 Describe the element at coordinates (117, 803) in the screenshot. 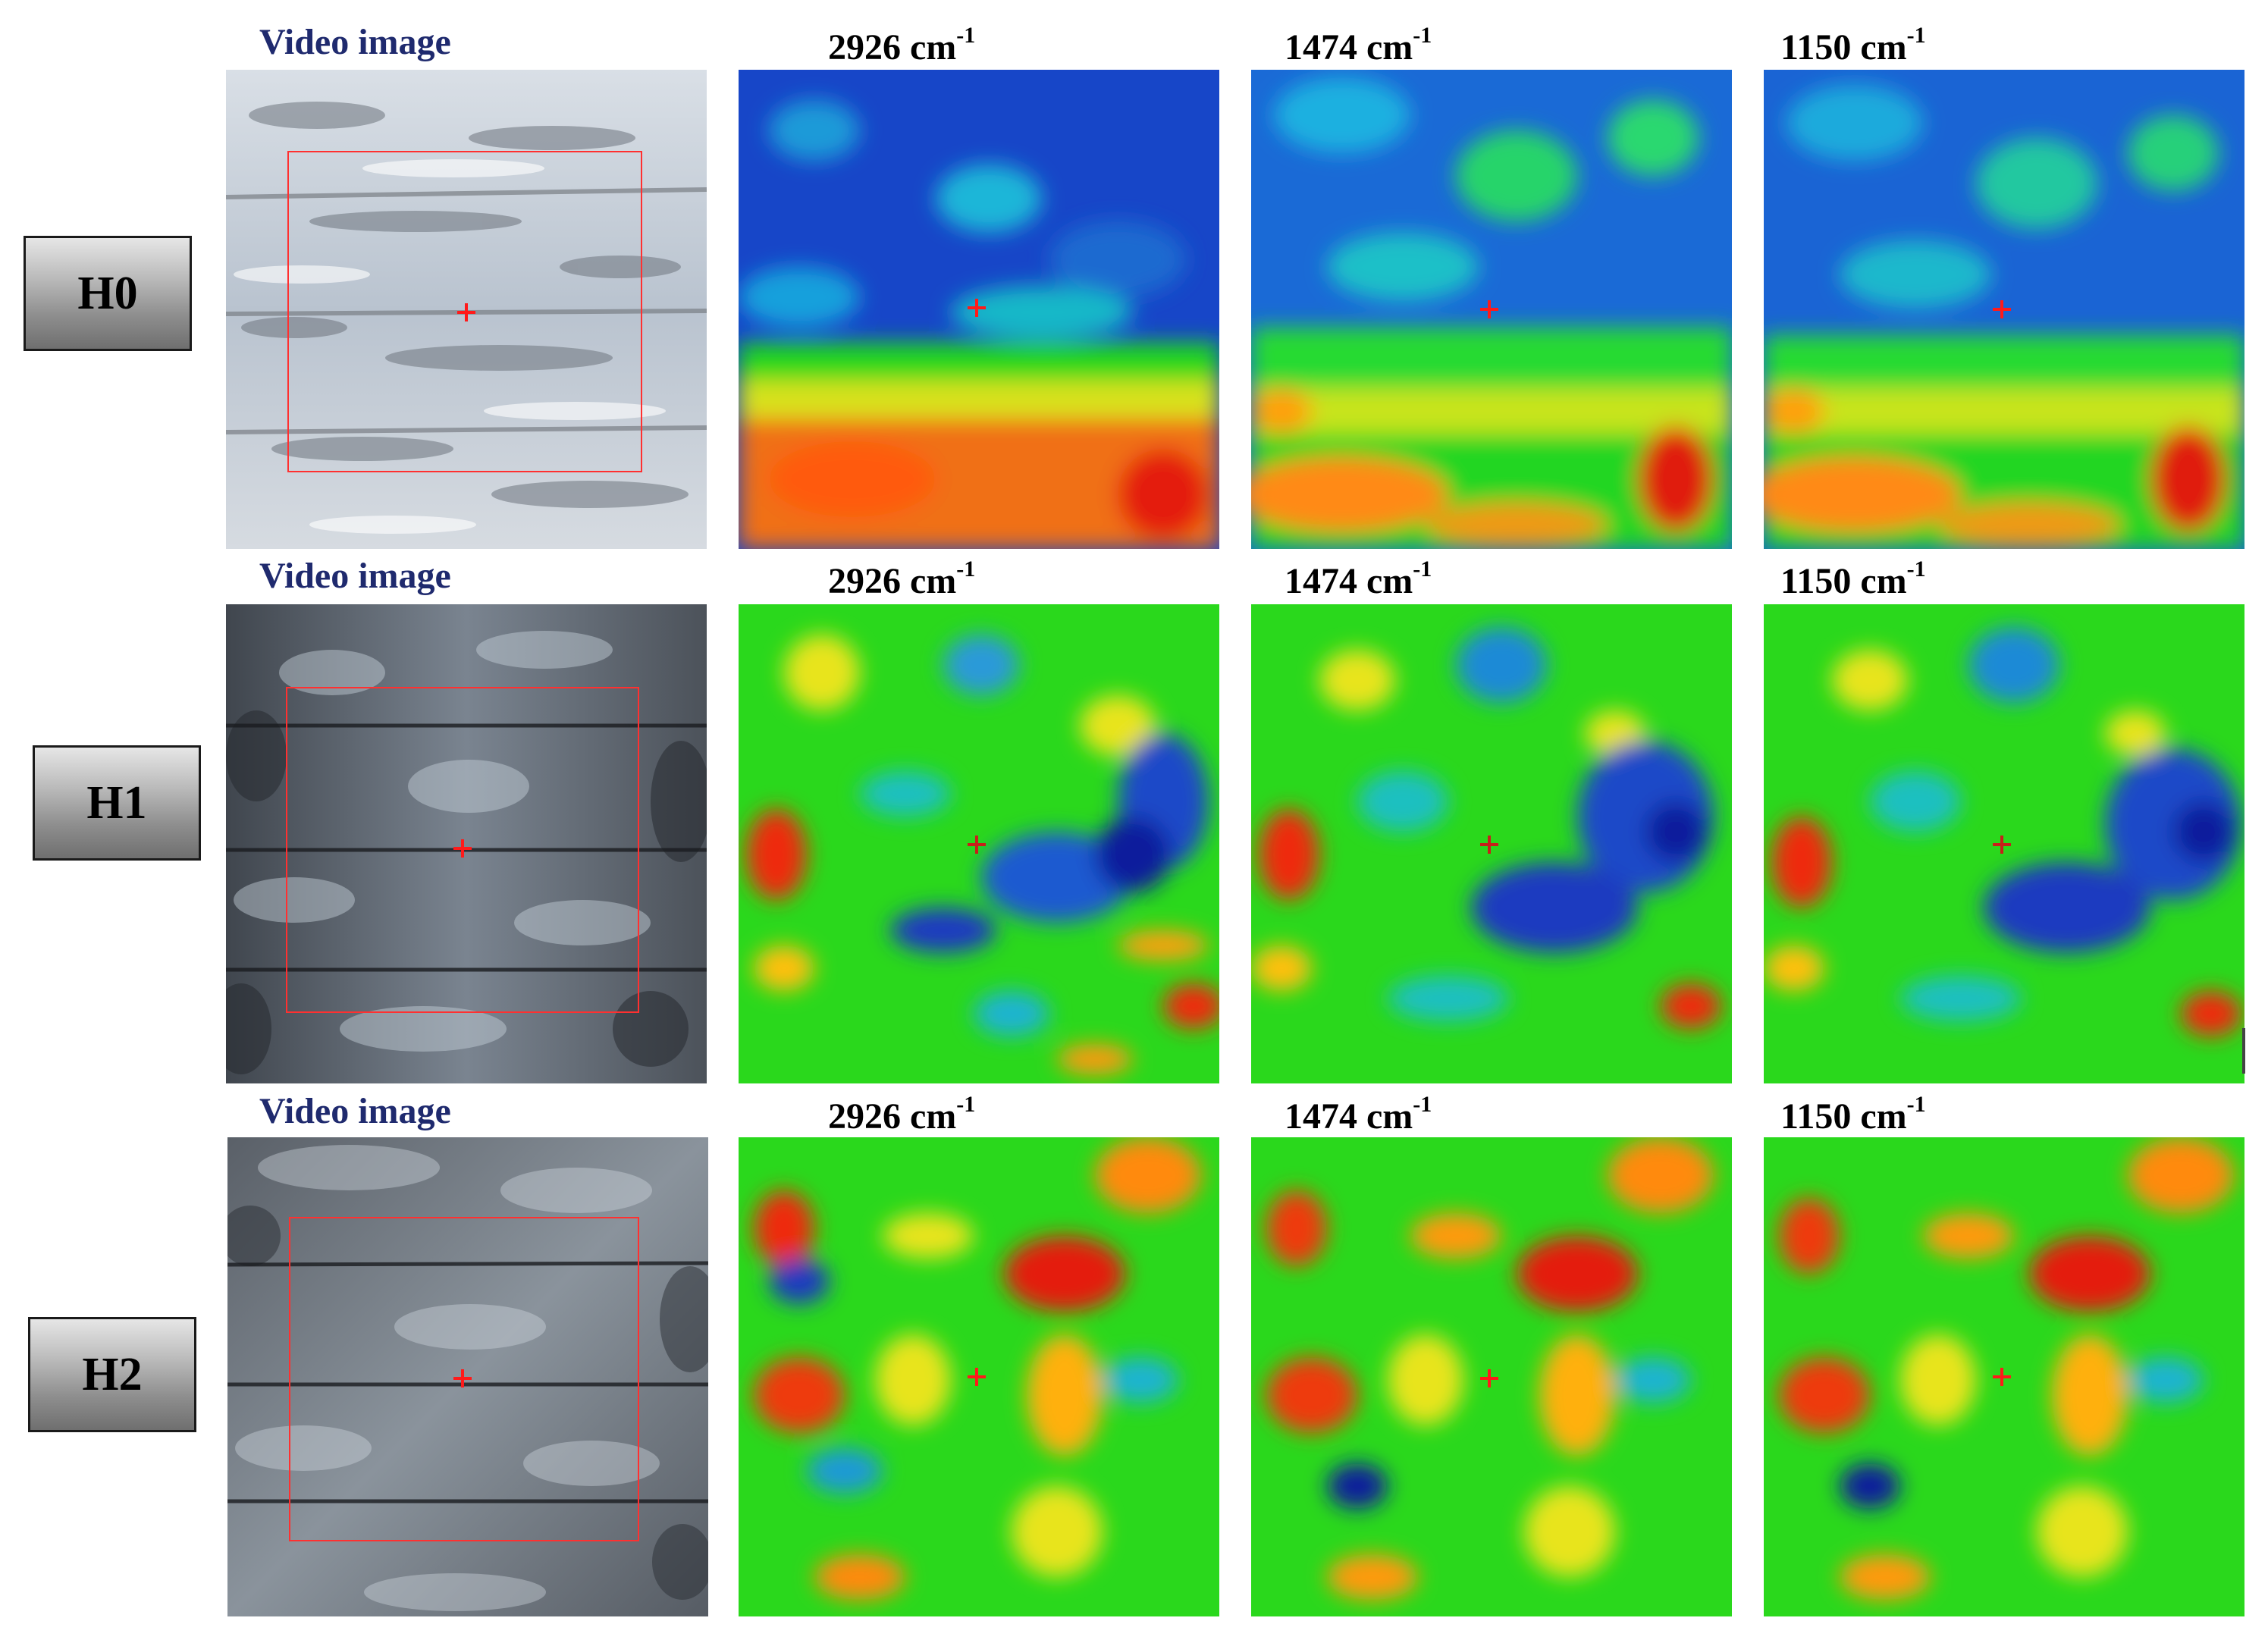

I see `row-label-h1: H1` at that location.